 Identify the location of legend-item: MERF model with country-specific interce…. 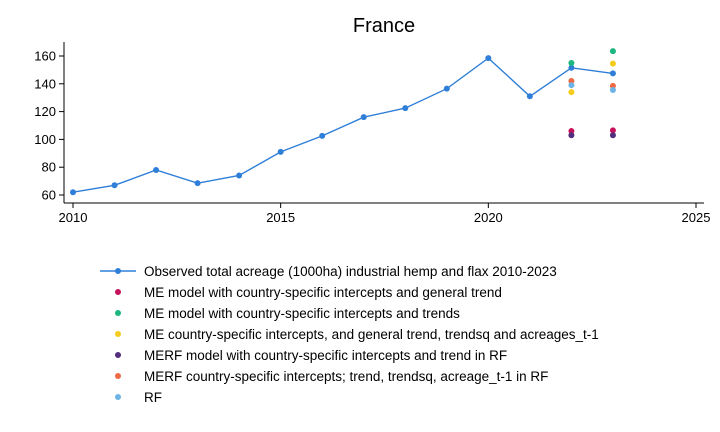
(311, 355).